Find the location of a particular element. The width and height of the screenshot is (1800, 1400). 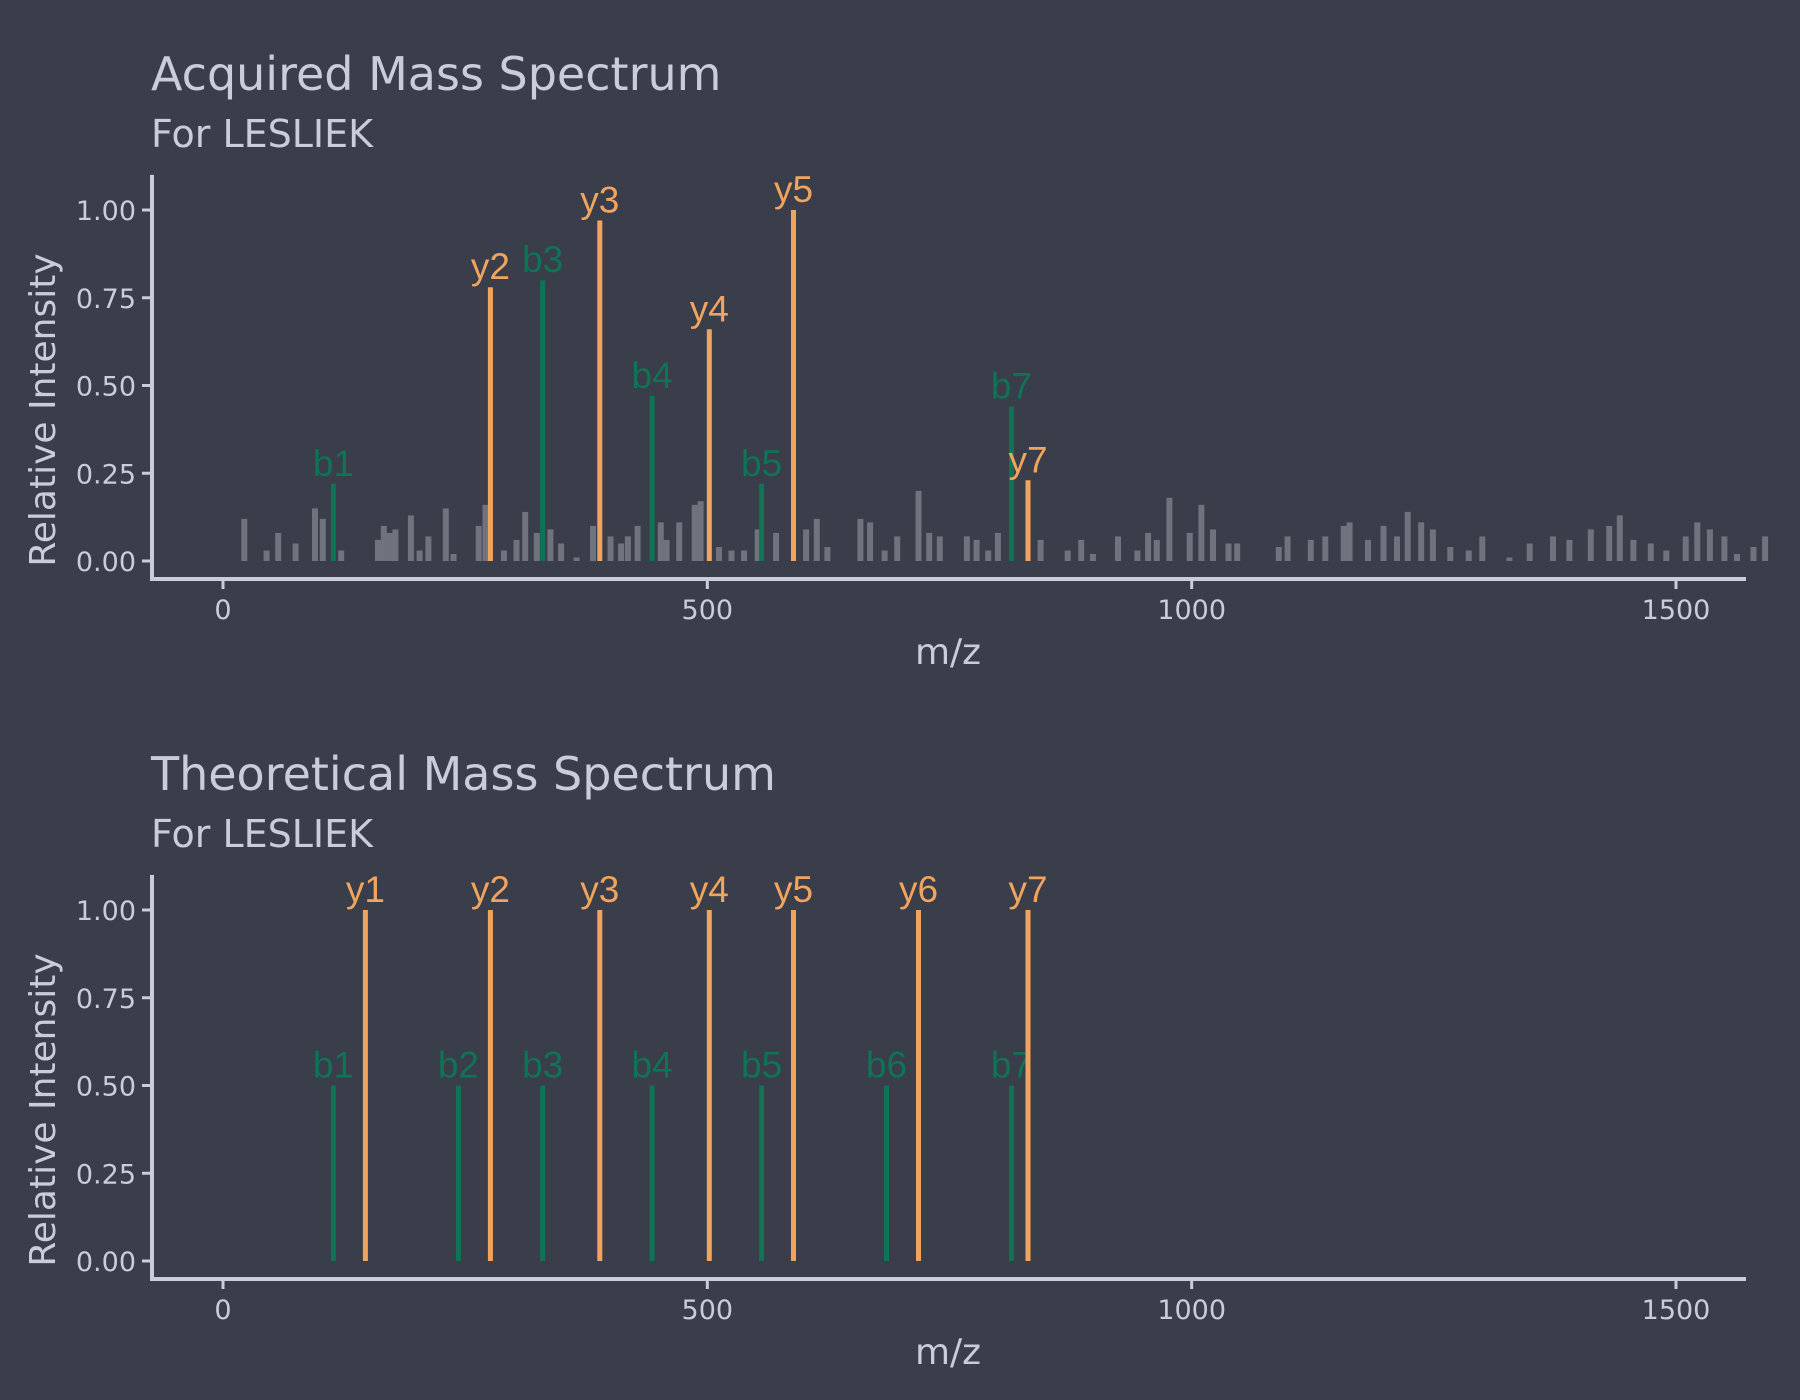

acquired-x-tick-label-0: 0 is located at coordinates (222, 610).